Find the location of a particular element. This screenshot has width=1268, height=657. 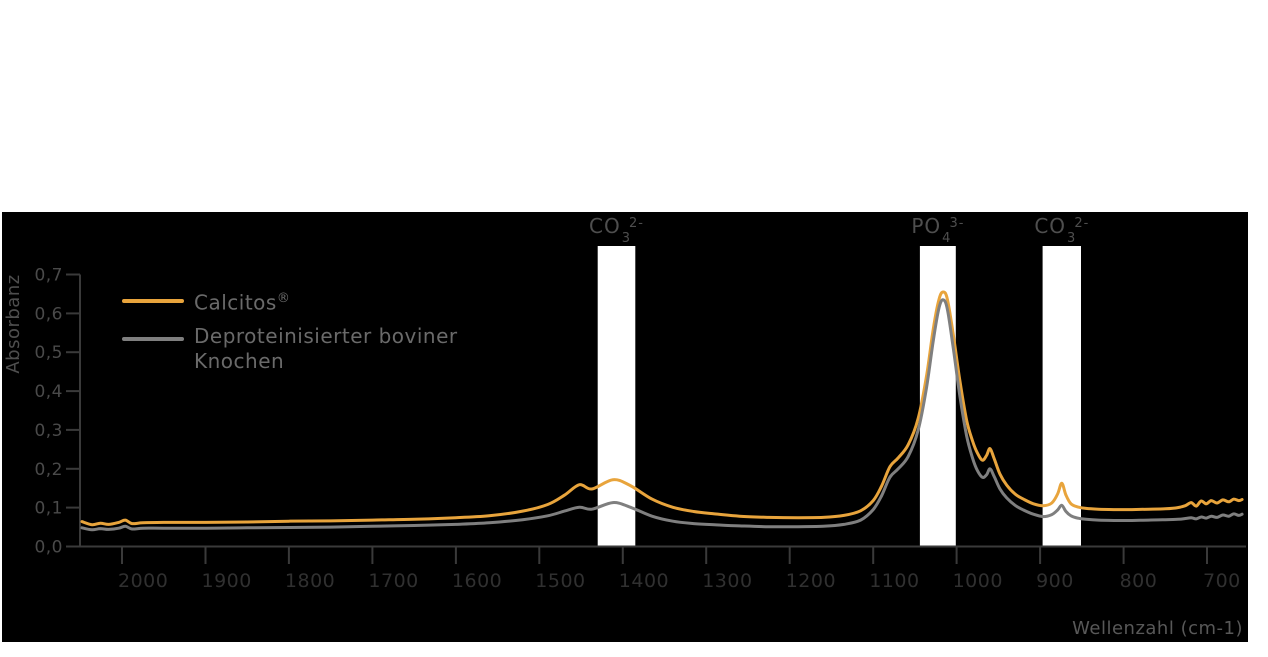

legend-label-calcitos: Calcitos® is located at coordinates (242, 301).